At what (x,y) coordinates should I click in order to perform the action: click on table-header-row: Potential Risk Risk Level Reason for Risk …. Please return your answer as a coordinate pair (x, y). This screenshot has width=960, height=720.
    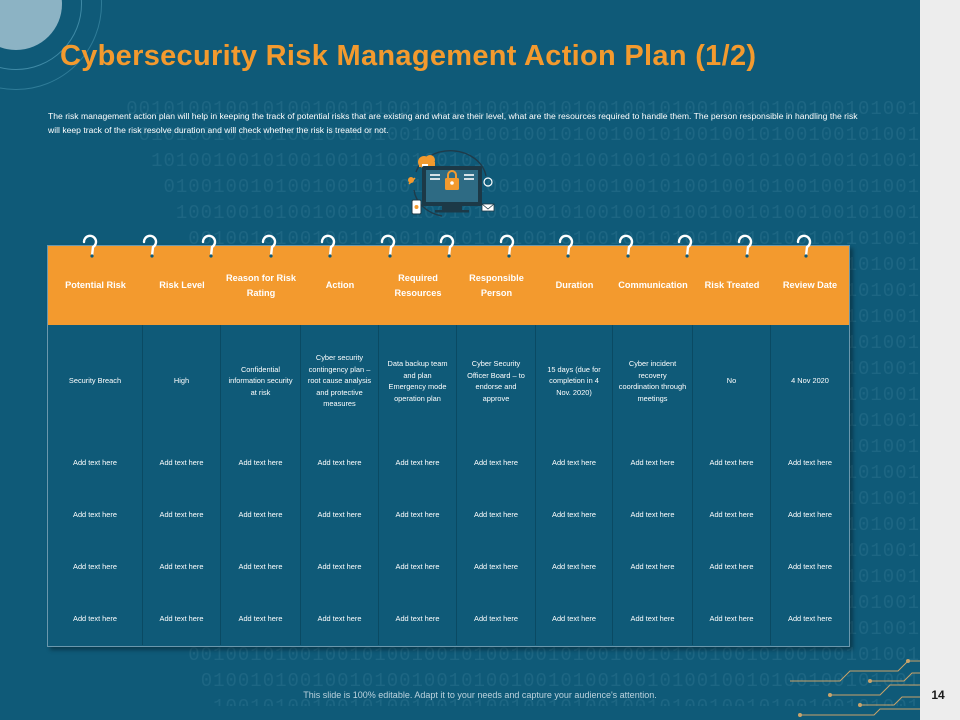
    Looking at the image, I should click on (448, 285).